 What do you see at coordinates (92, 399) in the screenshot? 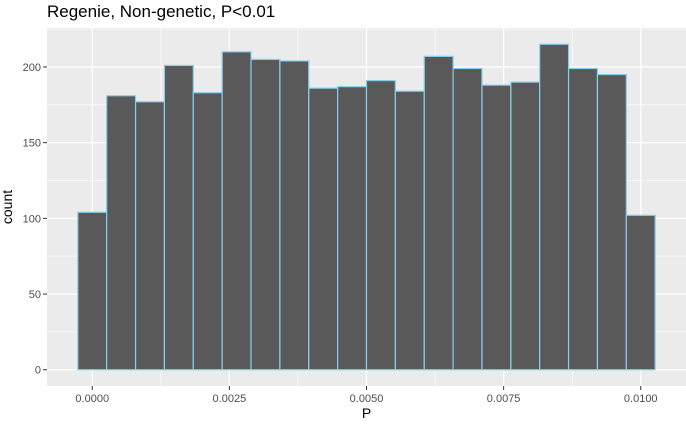
I see `x-tick-label: 0.0000` at bounding box center [92, 399].